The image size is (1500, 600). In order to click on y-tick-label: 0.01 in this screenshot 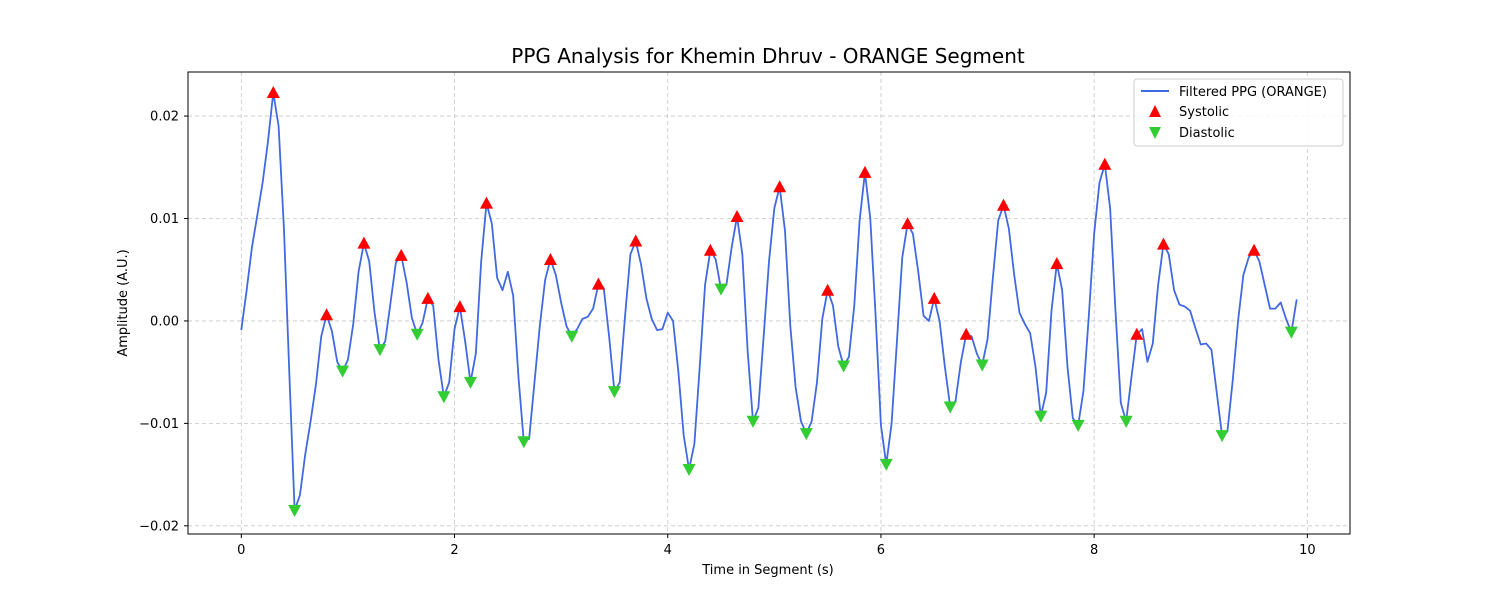, I will do `click(164, 219)`.